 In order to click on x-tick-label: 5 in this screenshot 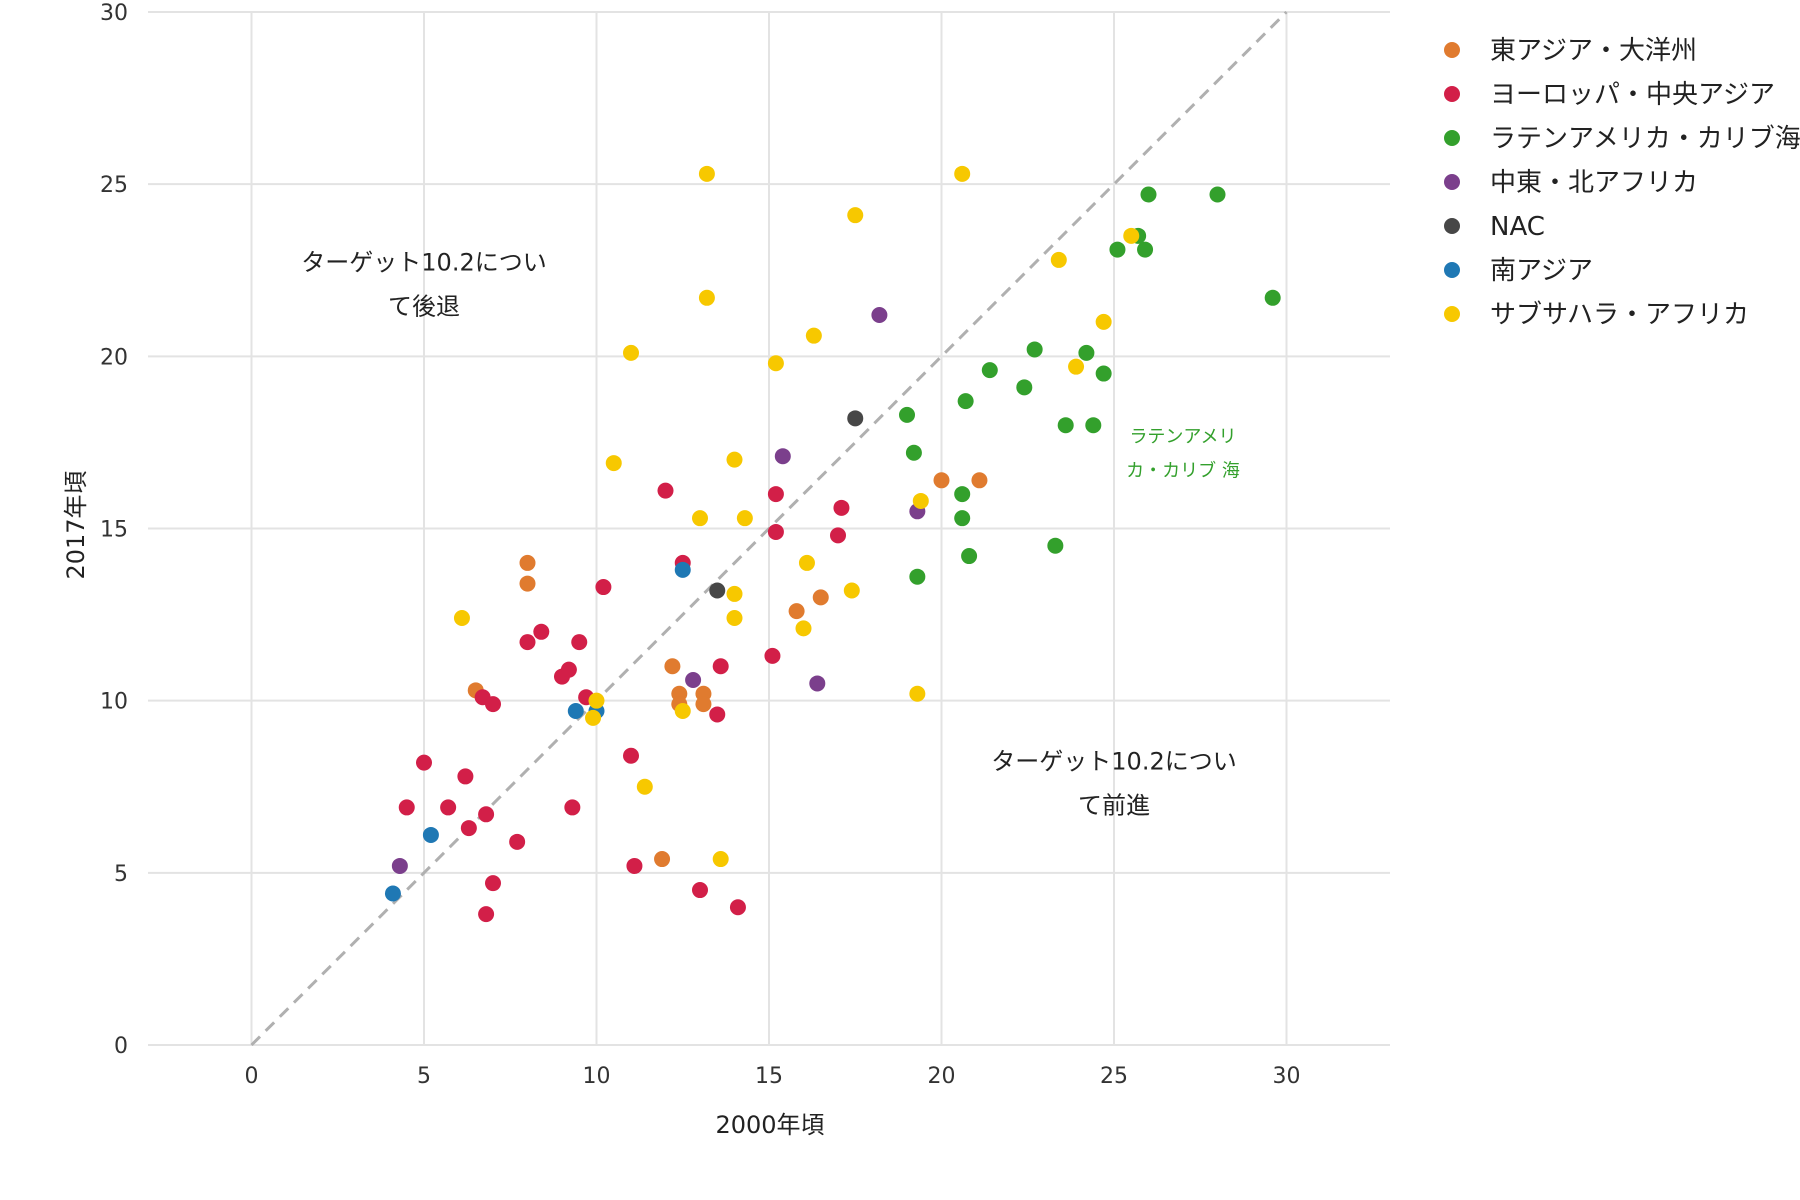, I will do `click(424, 1076)`.